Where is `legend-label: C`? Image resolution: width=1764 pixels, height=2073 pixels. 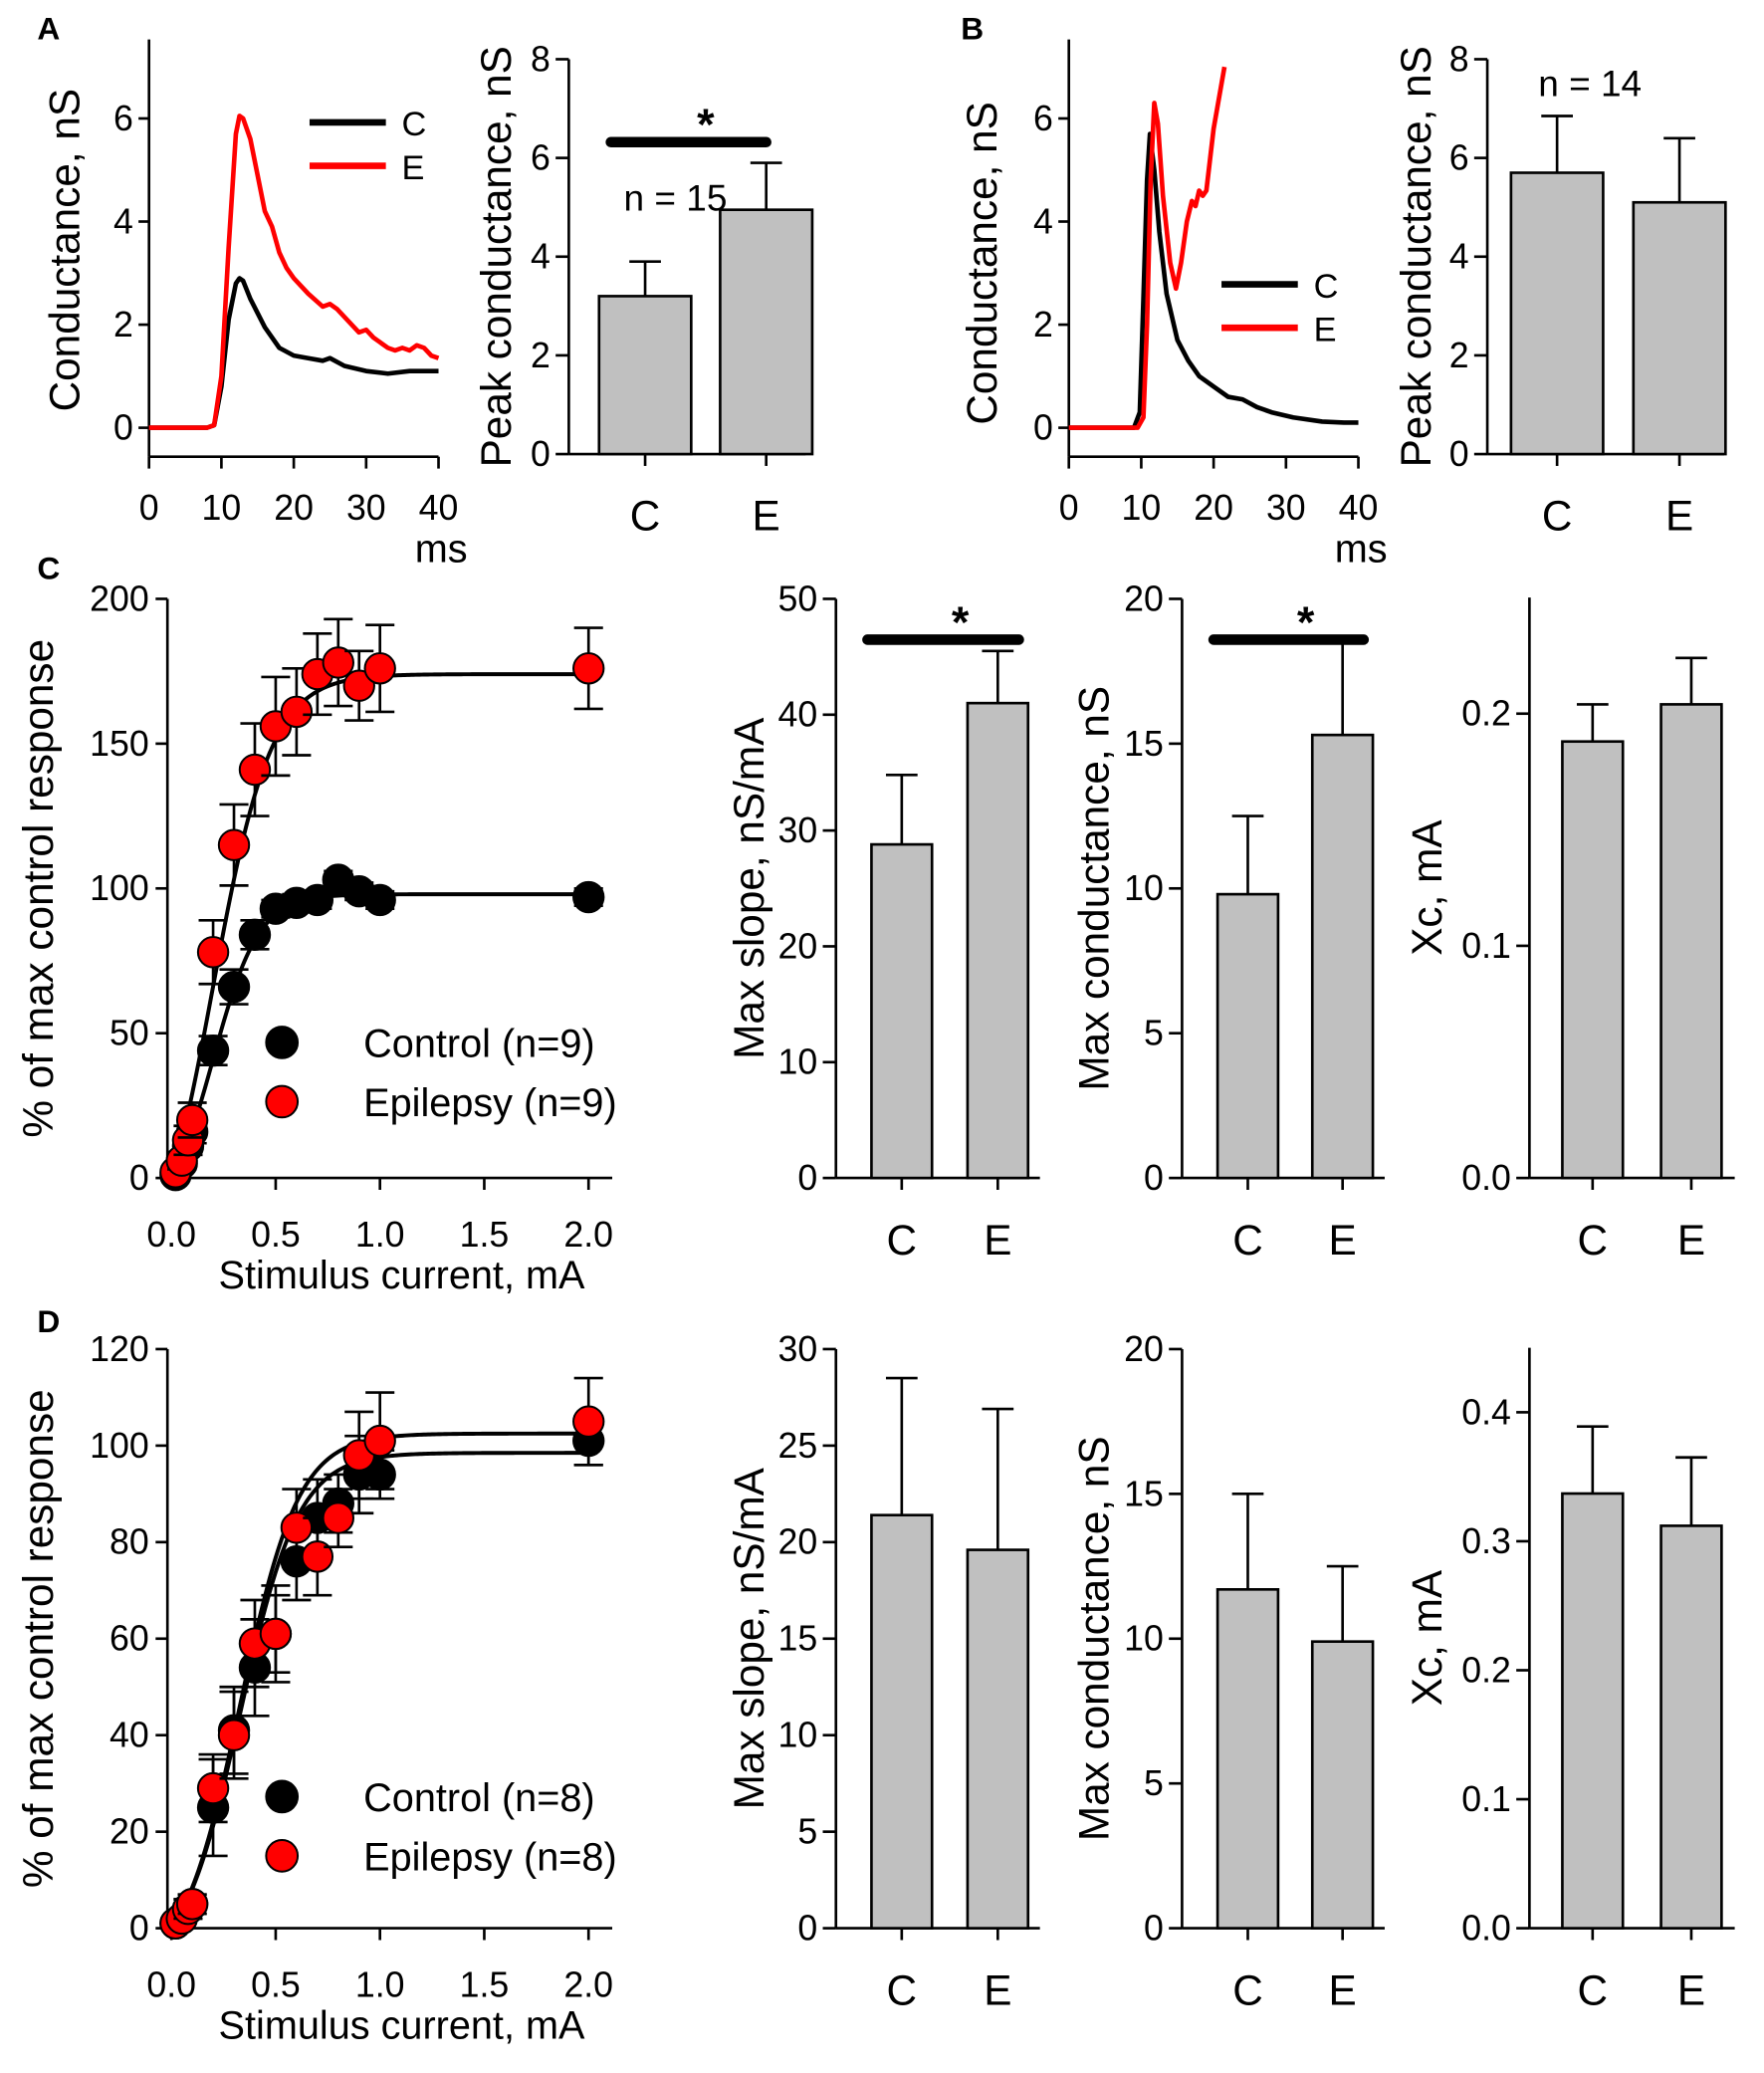 legend-label: C is located at coordinates (414, 124).